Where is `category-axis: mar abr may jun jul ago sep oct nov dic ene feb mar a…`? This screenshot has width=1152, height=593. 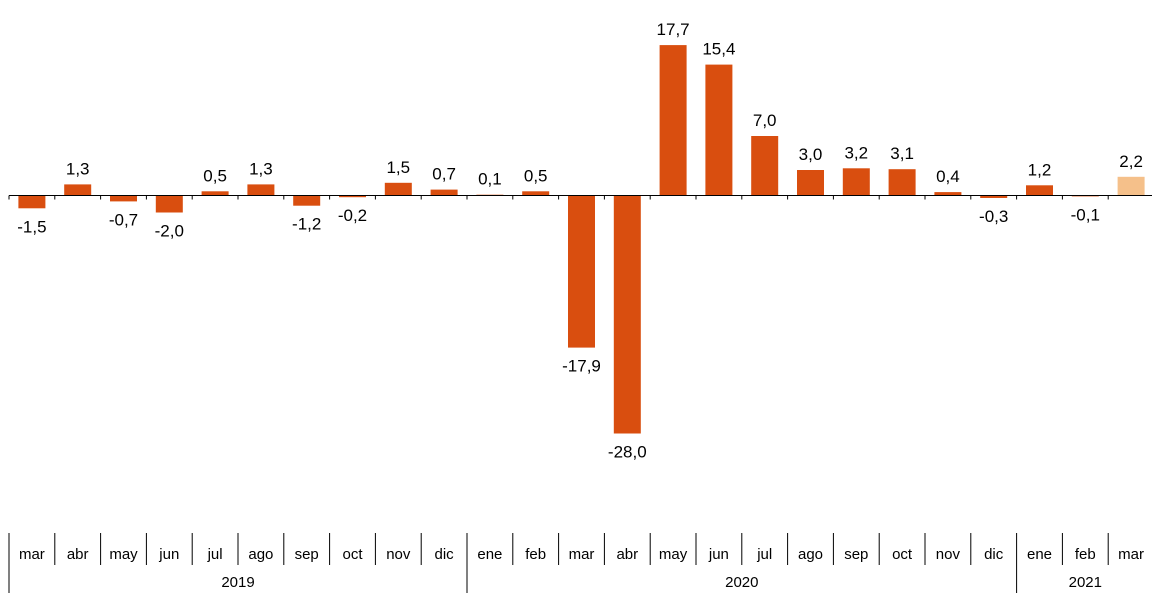
category-axis: mar abr may jun jul ago sep oct nov dic ene feb mar a… is located at coordinates (576, 549).